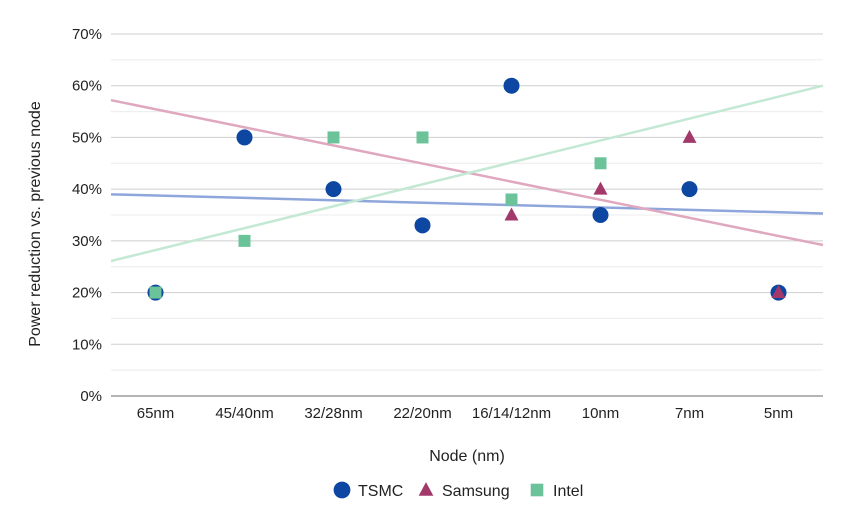 Image resolution: width=850 pixels, height=526 pixels. I want to click on legend-label: Intel, so click(568, 491).